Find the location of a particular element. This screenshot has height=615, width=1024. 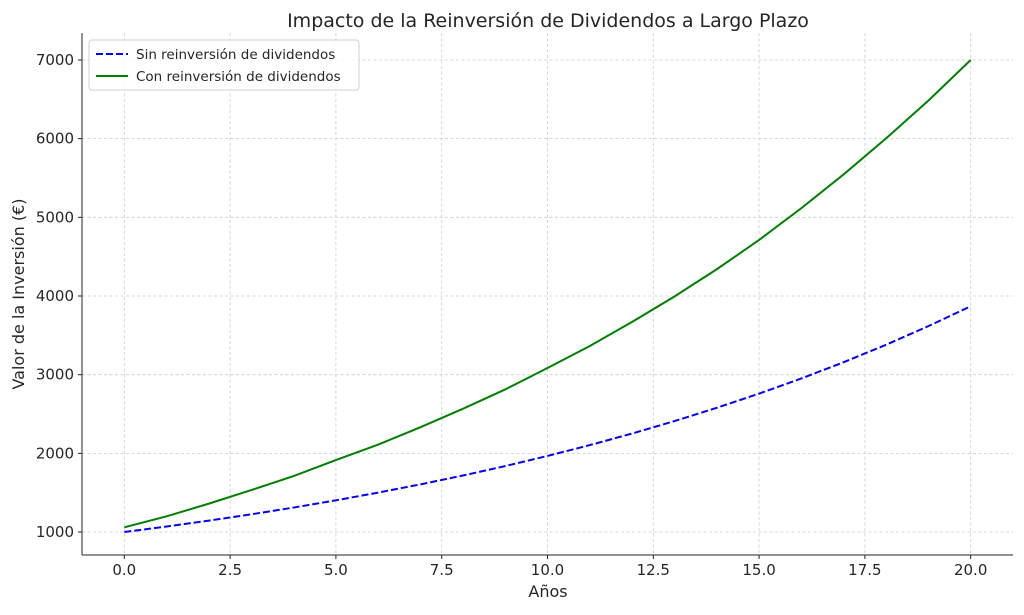

legend-label-sin: Sin reinversión de dividendos is located at coordinates (235, 55).